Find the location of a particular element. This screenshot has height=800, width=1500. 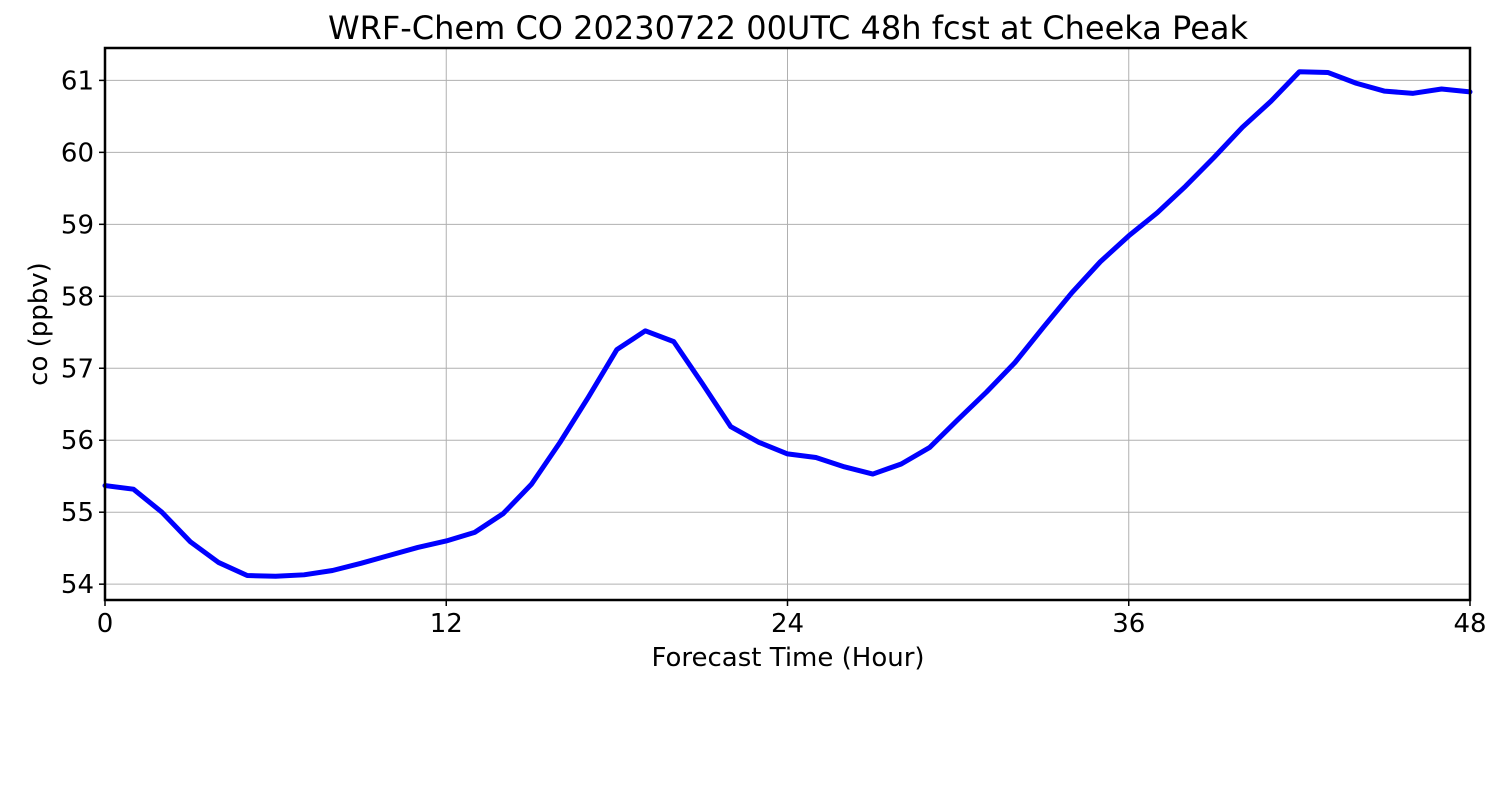

x-axis-label: Forecast Time (Hour) is located at coordinates (787, 658).